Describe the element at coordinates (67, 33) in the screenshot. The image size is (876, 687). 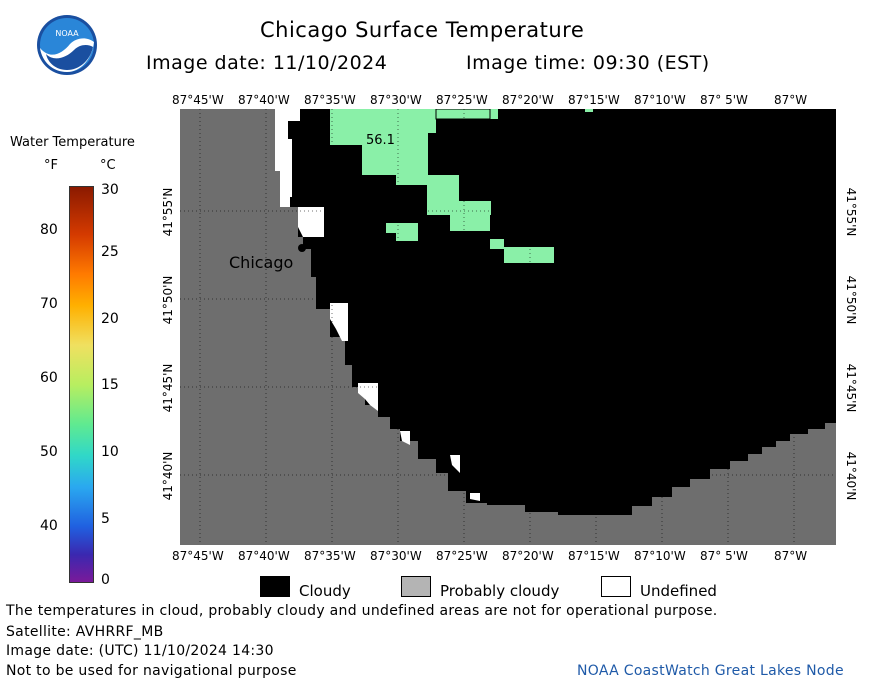
I see `svg-text: NOAA` at that location.